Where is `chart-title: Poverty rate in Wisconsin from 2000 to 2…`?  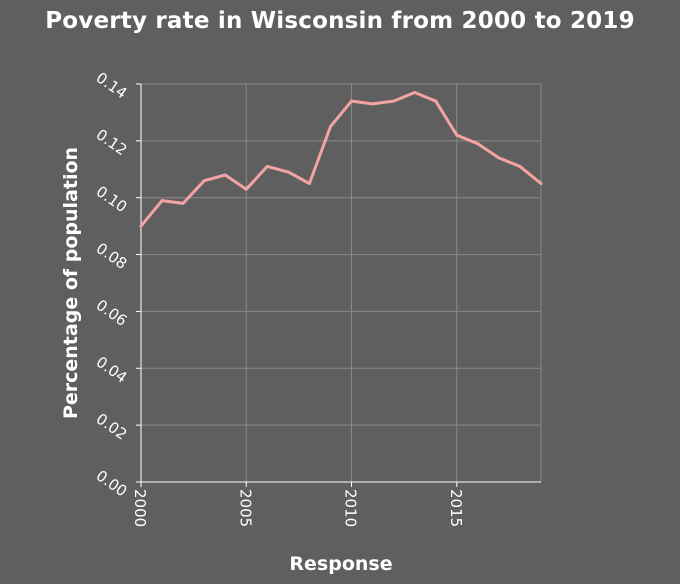 chart-title: Poverty rate in Wisconsin from 2000 to 2… is located at coordinates (340, 21).